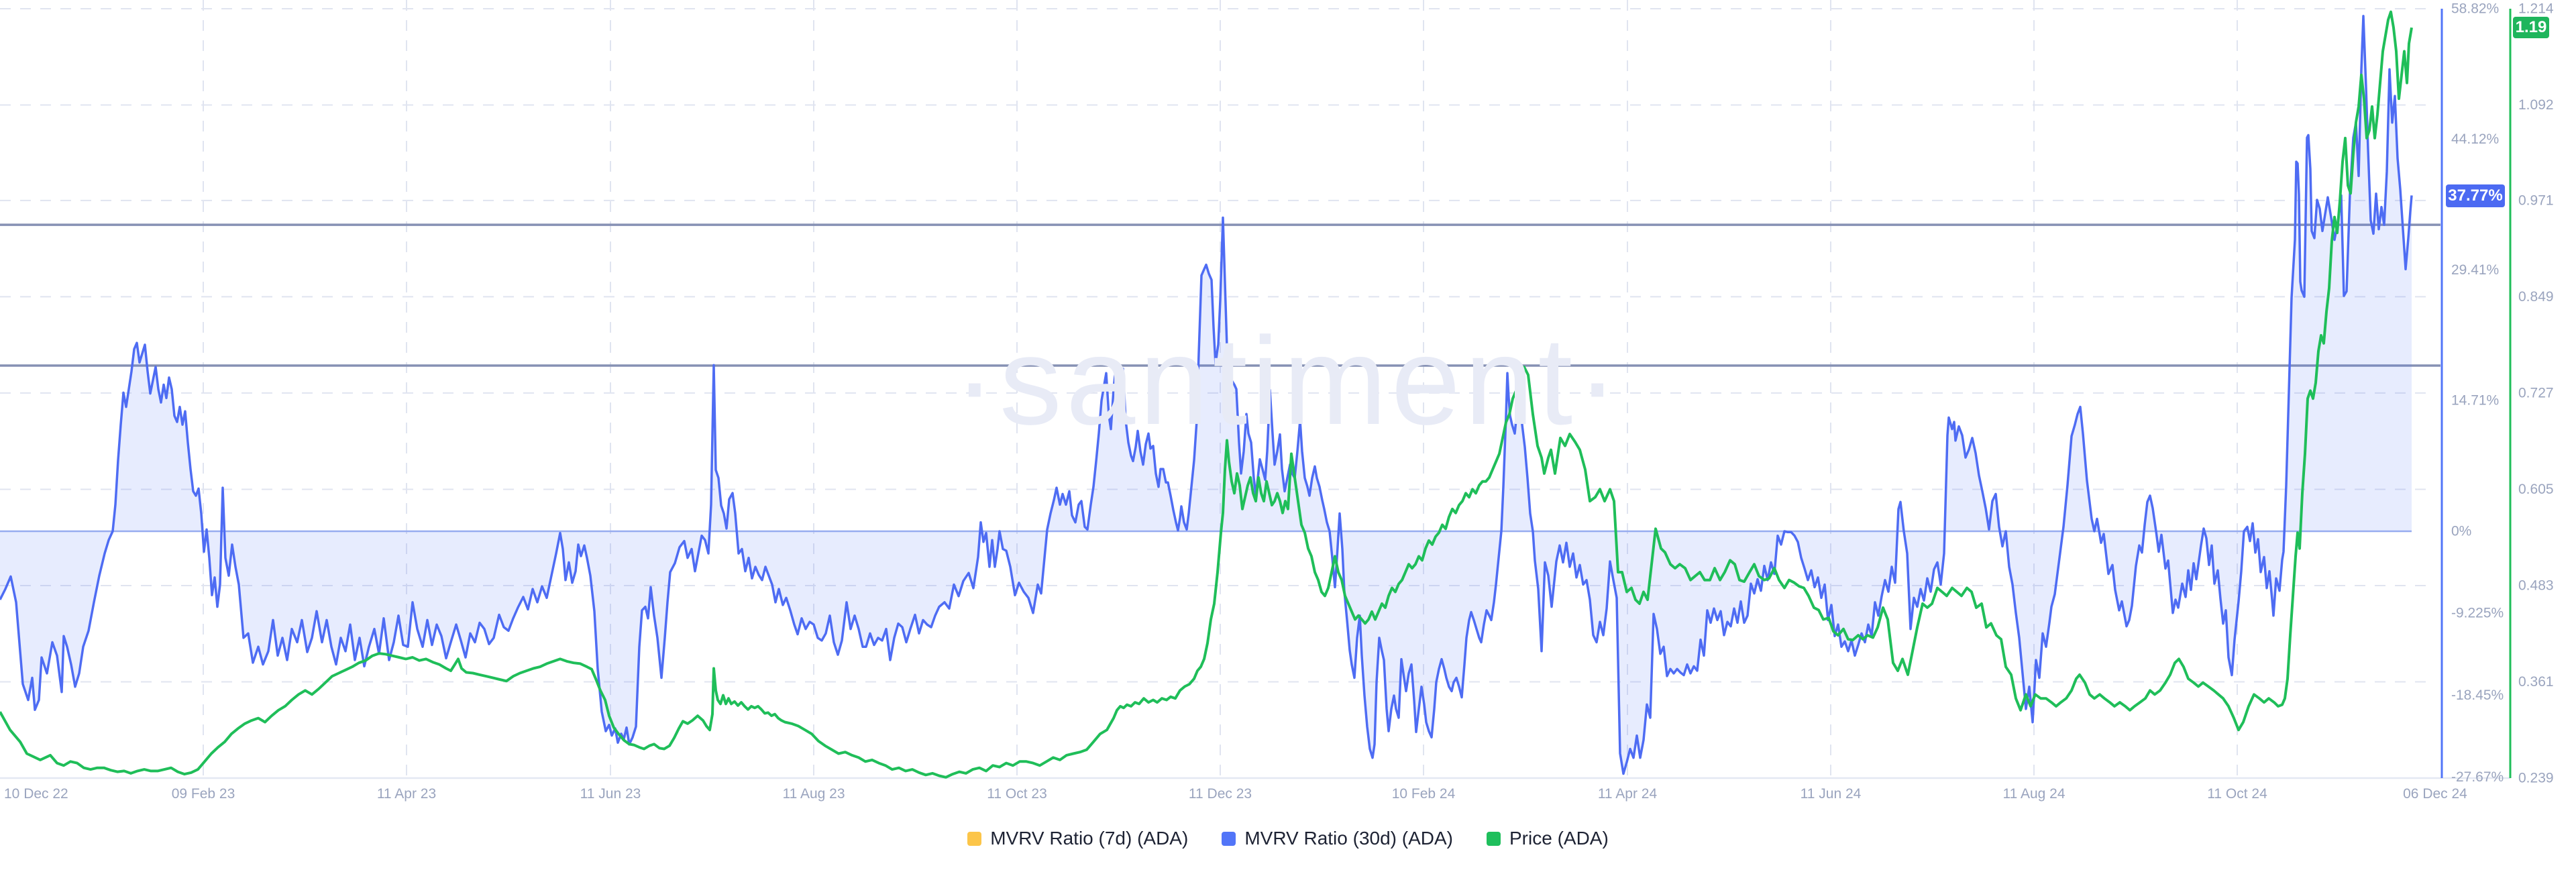 This screenshot has height=872, width=2576. Describe the element at coordinates (36, 794) in the screenshot. I see `x-tick-label: 10 Dec 22` at that location.